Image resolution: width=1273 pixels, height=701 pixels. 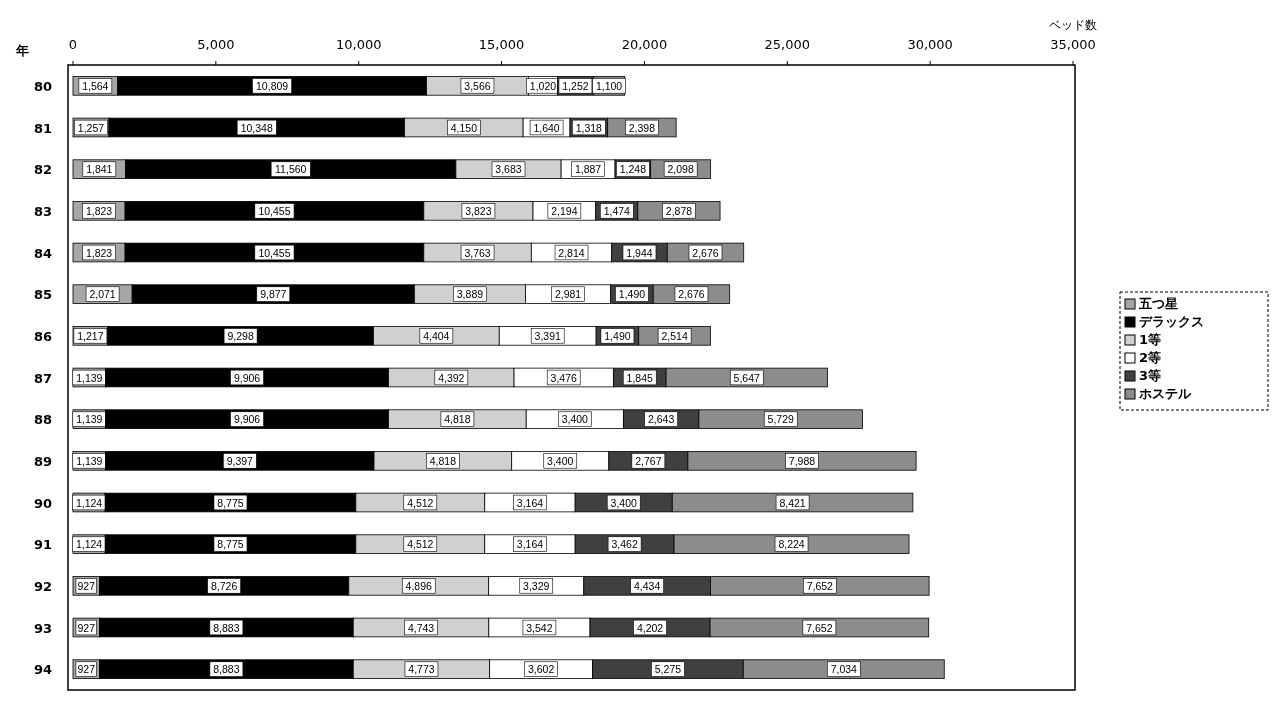 I want to click on data-label: 10,809, so click(x=272, y=85).